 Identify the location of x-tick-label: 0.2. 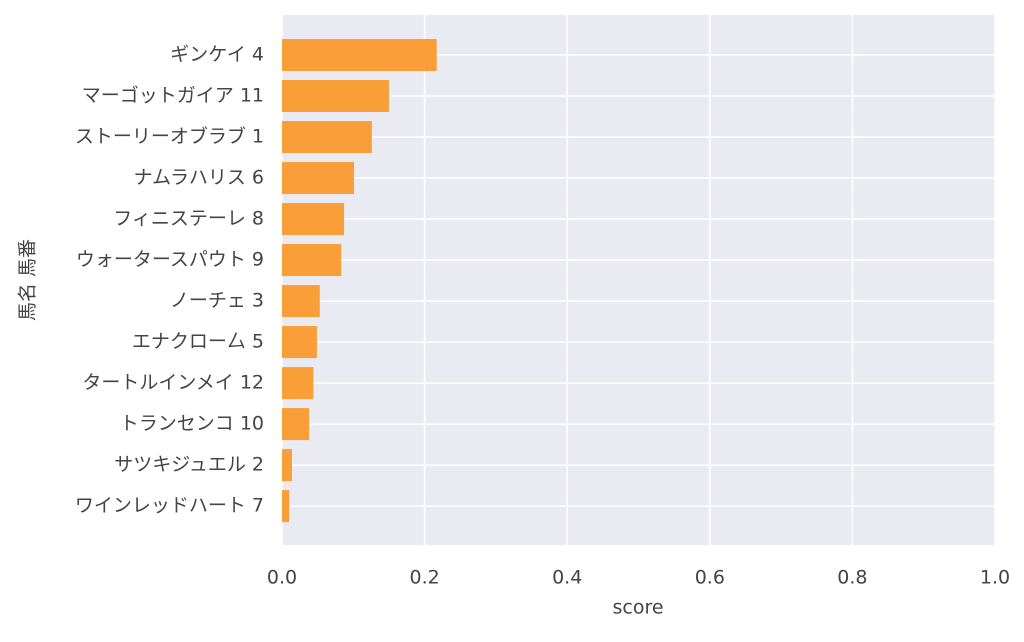
(424, 578).